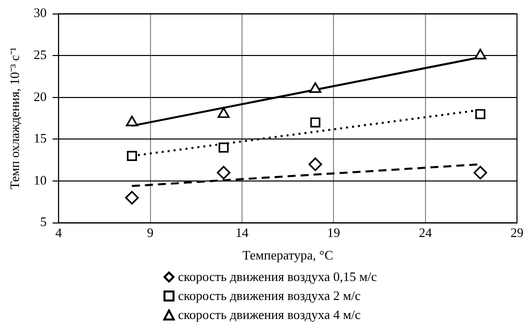 The image size is (531, 330). What do you see at coordinates (43, 222) in the screenshot?
I see `y-tick-label: 5` at bounding box center [43, 222].